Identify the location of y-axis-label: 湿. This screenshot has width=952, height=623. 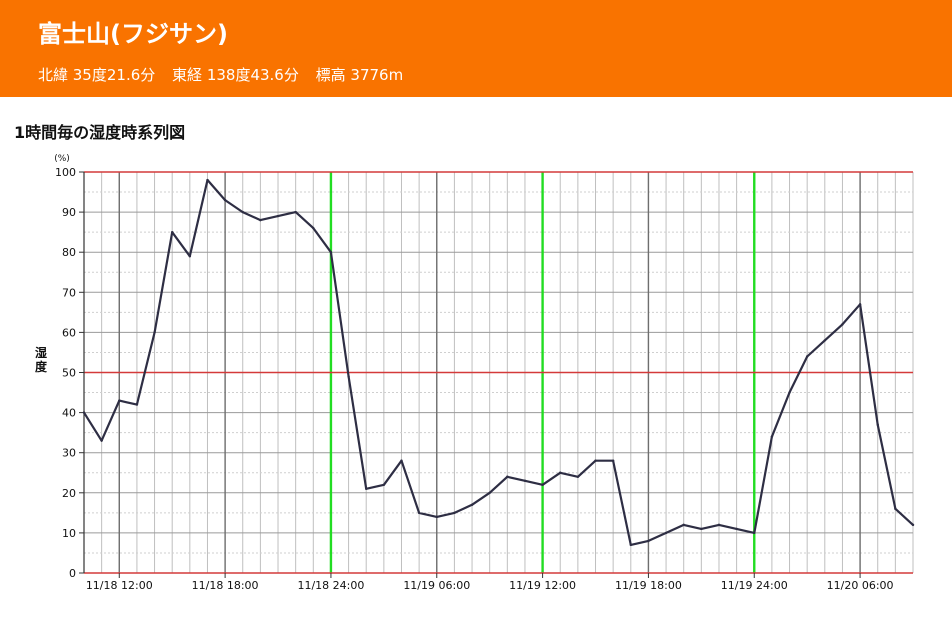
(41, 352).